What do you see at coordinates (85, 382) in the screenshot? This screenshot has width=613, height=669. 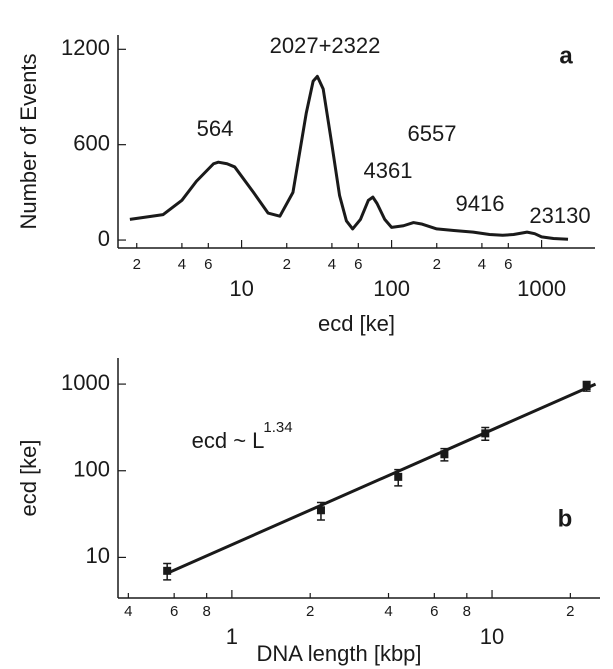 I see `y-tick-label: 1000` at bounding box center [85, 382].